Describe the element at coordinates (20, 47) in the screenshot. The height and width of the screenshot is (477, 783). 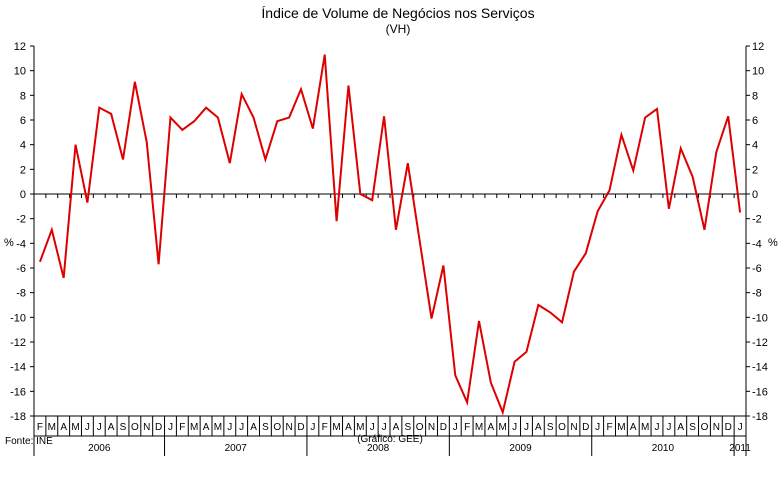
I see `y-tick-label-left: 12` at that location.